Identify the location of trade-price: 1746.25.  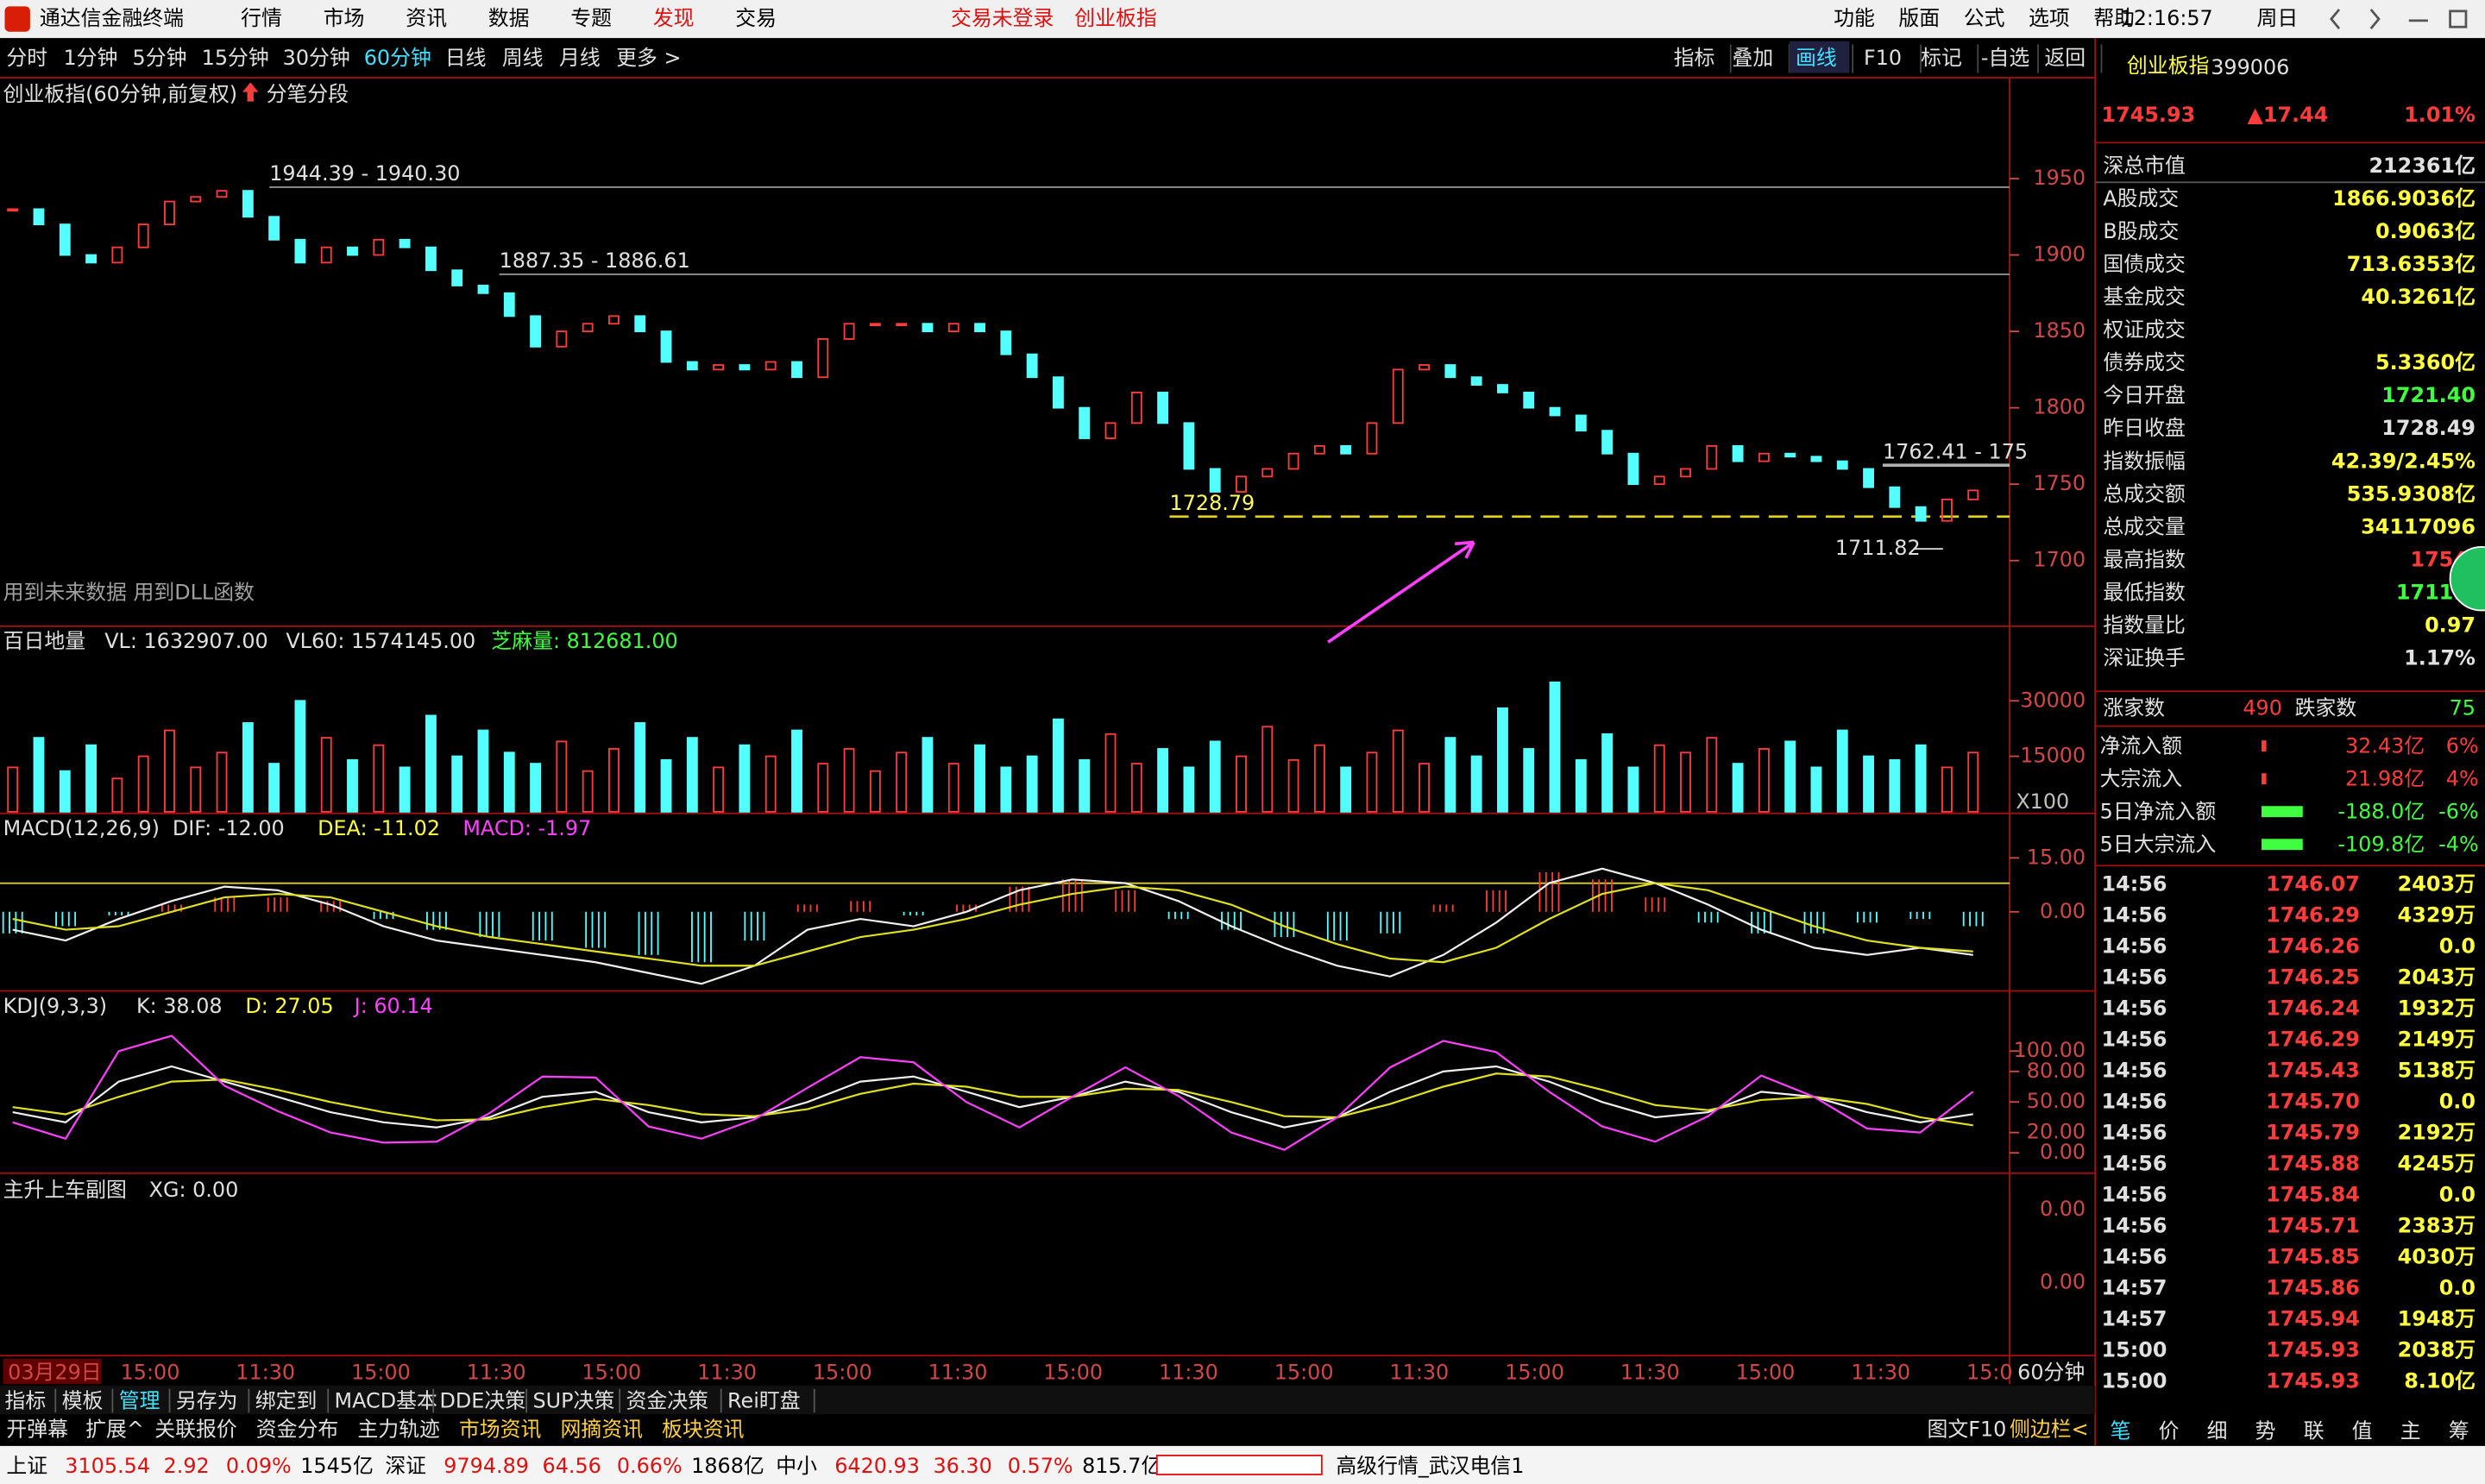
(2313, 977).